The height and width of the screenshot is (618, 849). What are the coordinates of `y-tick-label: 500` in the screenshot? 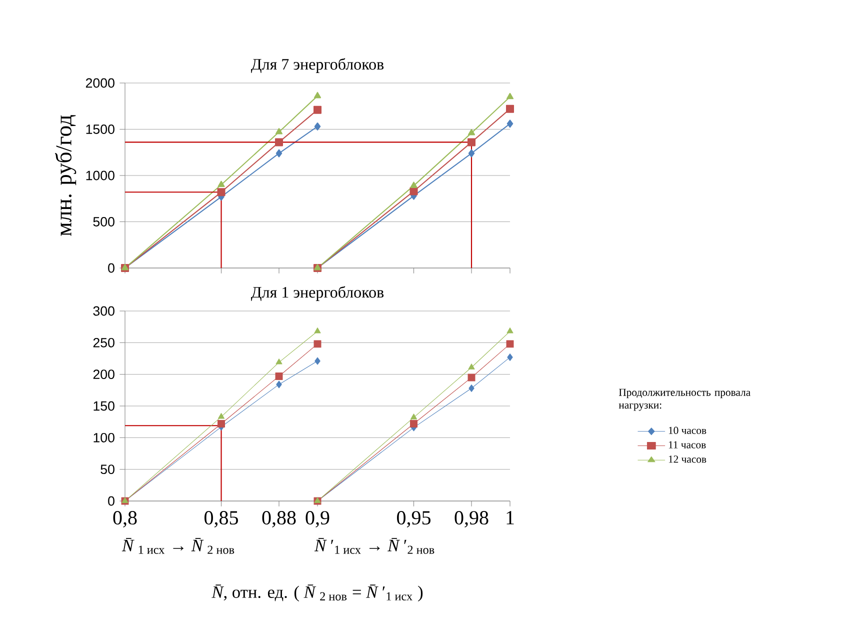 It's located at (103, 221).